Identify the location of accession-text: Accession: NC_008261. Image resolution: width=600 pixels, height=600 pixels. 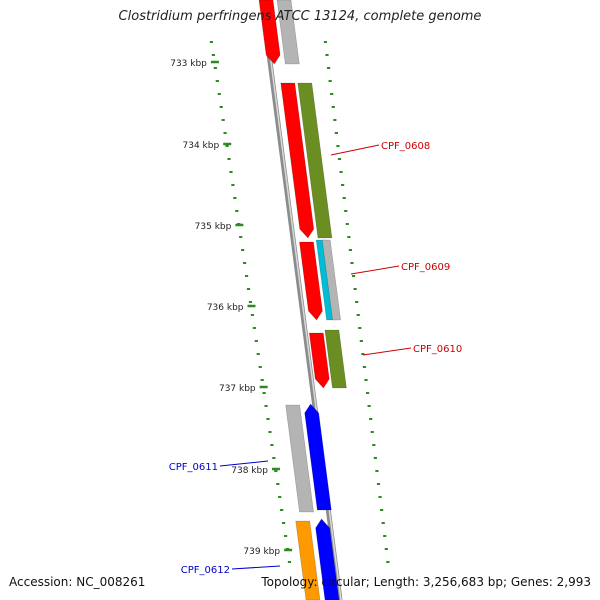
(77, 582).